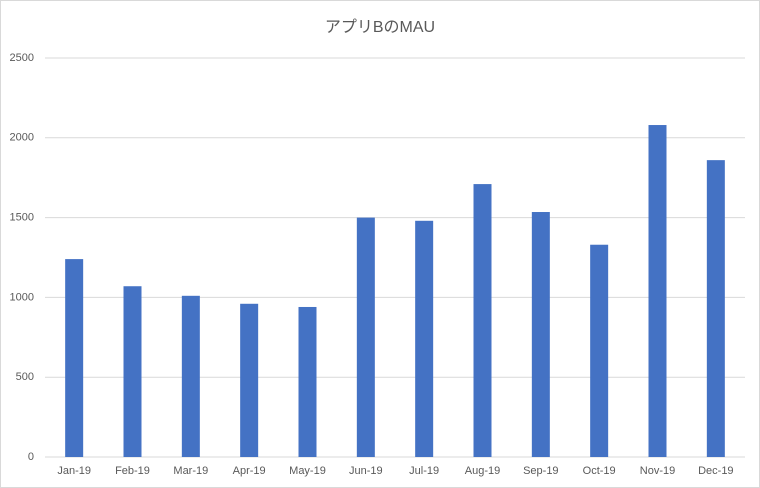 The height and width of the screenshot is (488, 760). Describe the element at coordinates (715, 471) in the screenshot. I see `x-tick-label: Dec-19` at that location.